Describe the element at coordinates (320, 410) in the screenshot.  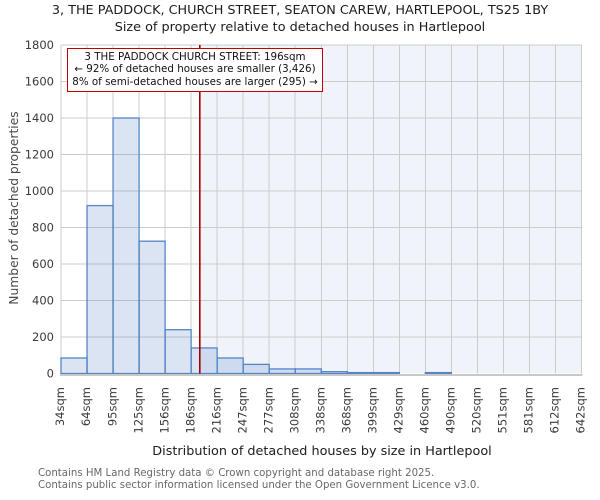
I see `x-tick-label: 338sqm` at that location.